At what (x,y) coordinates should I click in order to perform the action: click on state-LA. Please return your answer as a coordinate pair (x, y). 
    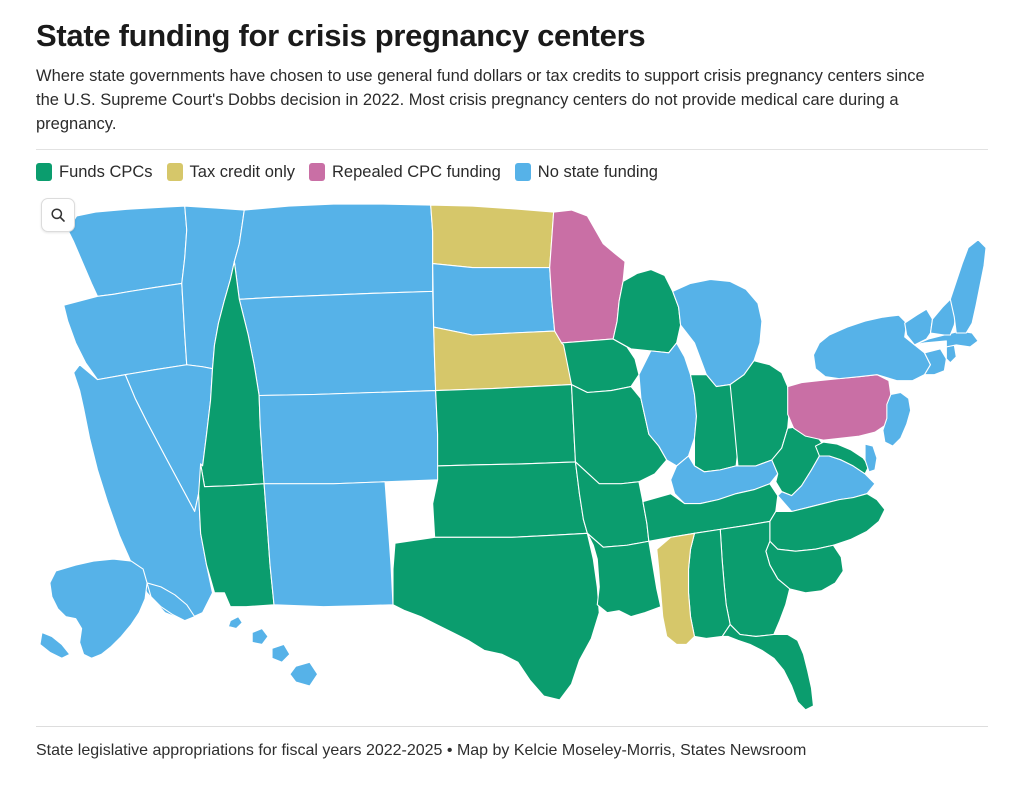
    Looking at the image, I should click on (624, 574).